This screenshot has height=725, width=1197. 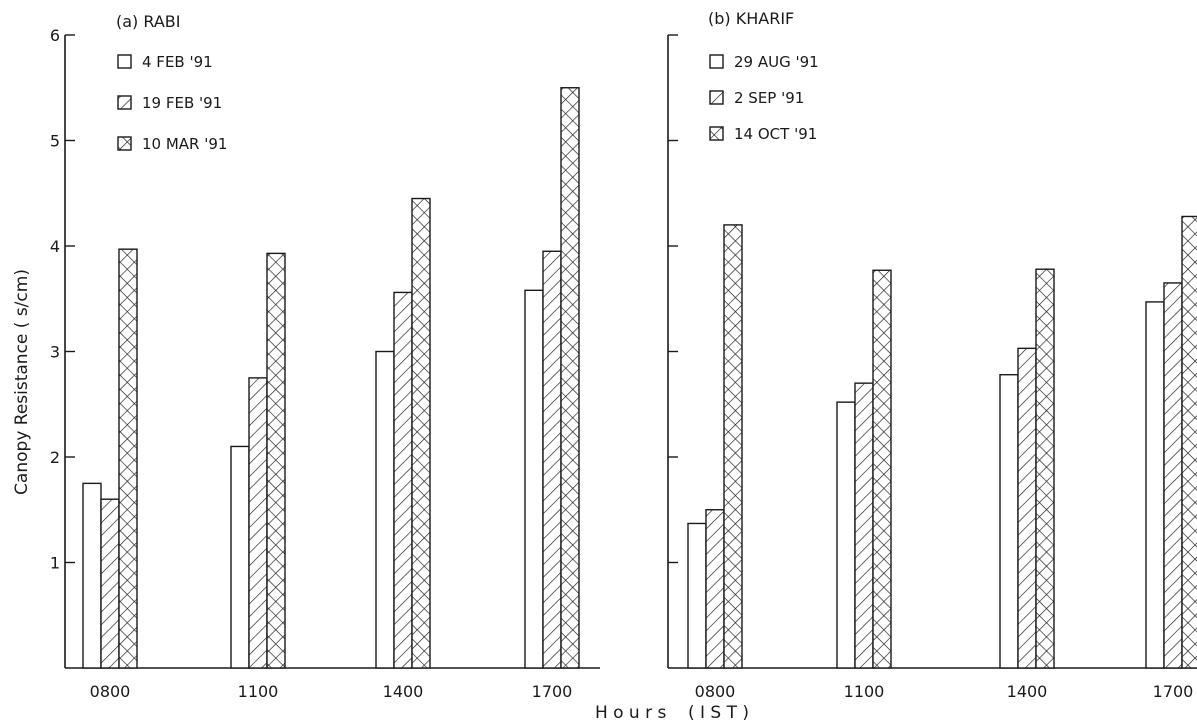 I want to click on y-tick-label: 1, so click(x=55, y=563).